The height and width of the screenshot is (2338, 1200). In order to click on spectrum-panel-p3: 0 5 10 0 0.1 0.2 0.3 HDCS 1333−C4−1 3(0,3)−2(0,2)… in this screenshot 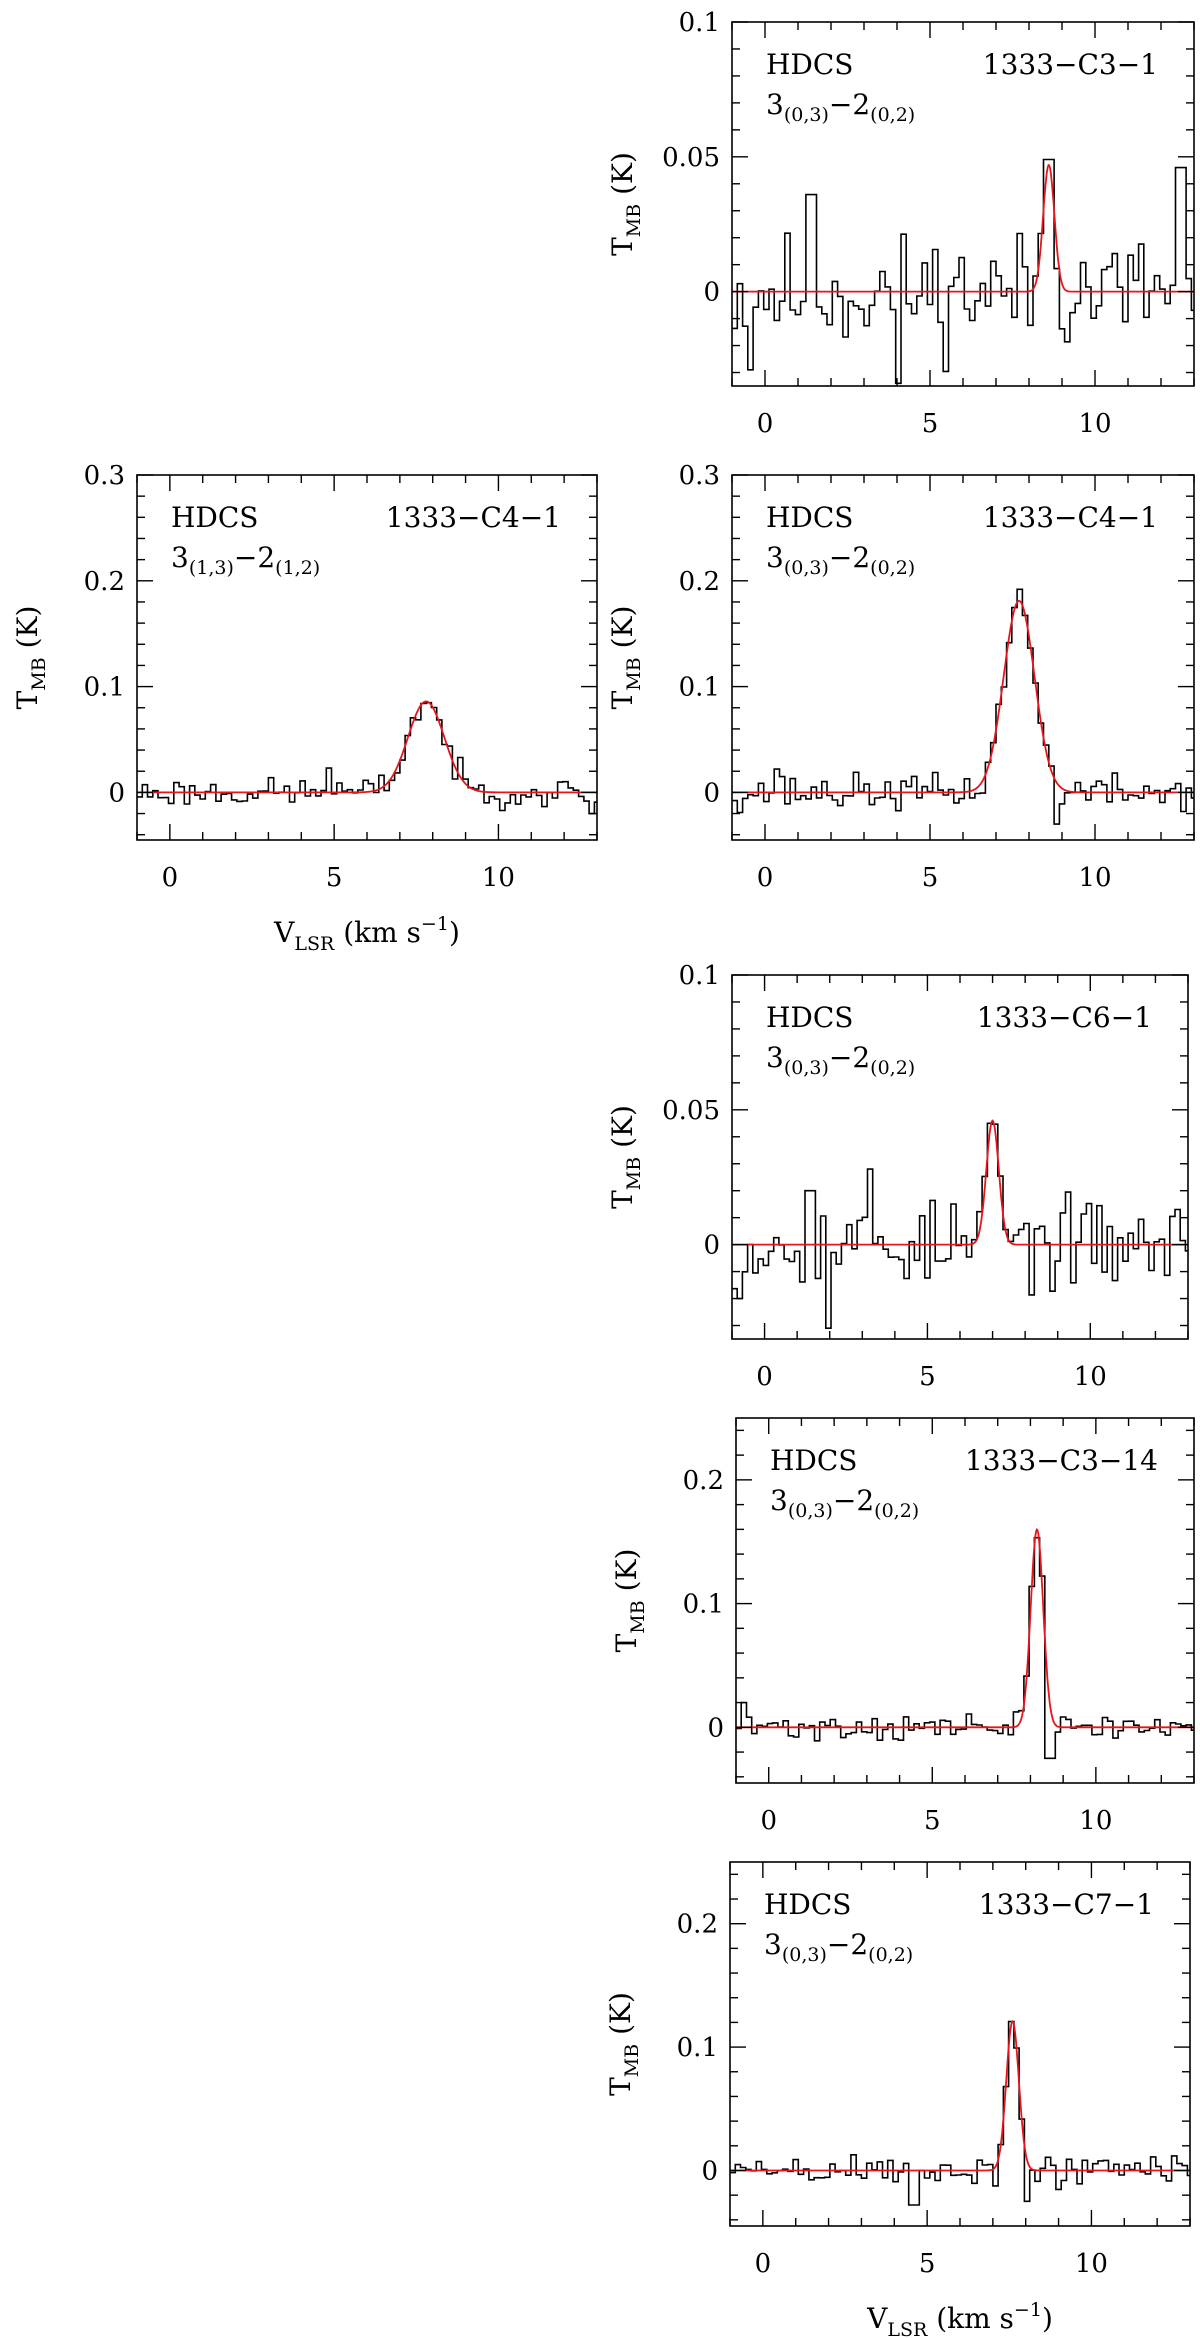, I will do `click(900, 677)`.